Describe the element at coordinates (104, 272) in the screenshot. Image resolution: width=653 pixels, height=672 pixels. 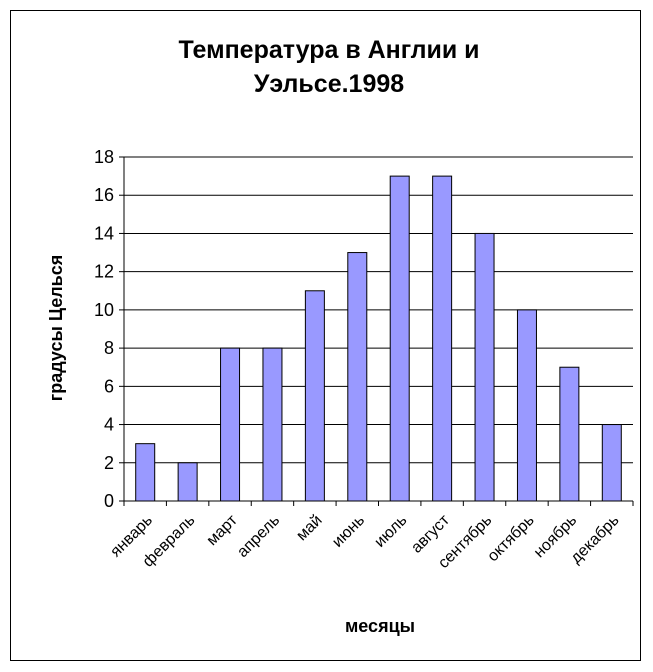
I see `y-tick-label-12: 12` at that location.